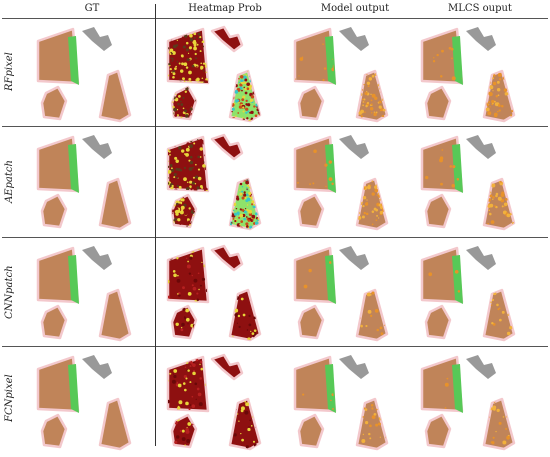 Image resolution: width=550 pixels, height=457 pixels. I want to click on panel-mlcs-output-aepatch, so click(464, 183).